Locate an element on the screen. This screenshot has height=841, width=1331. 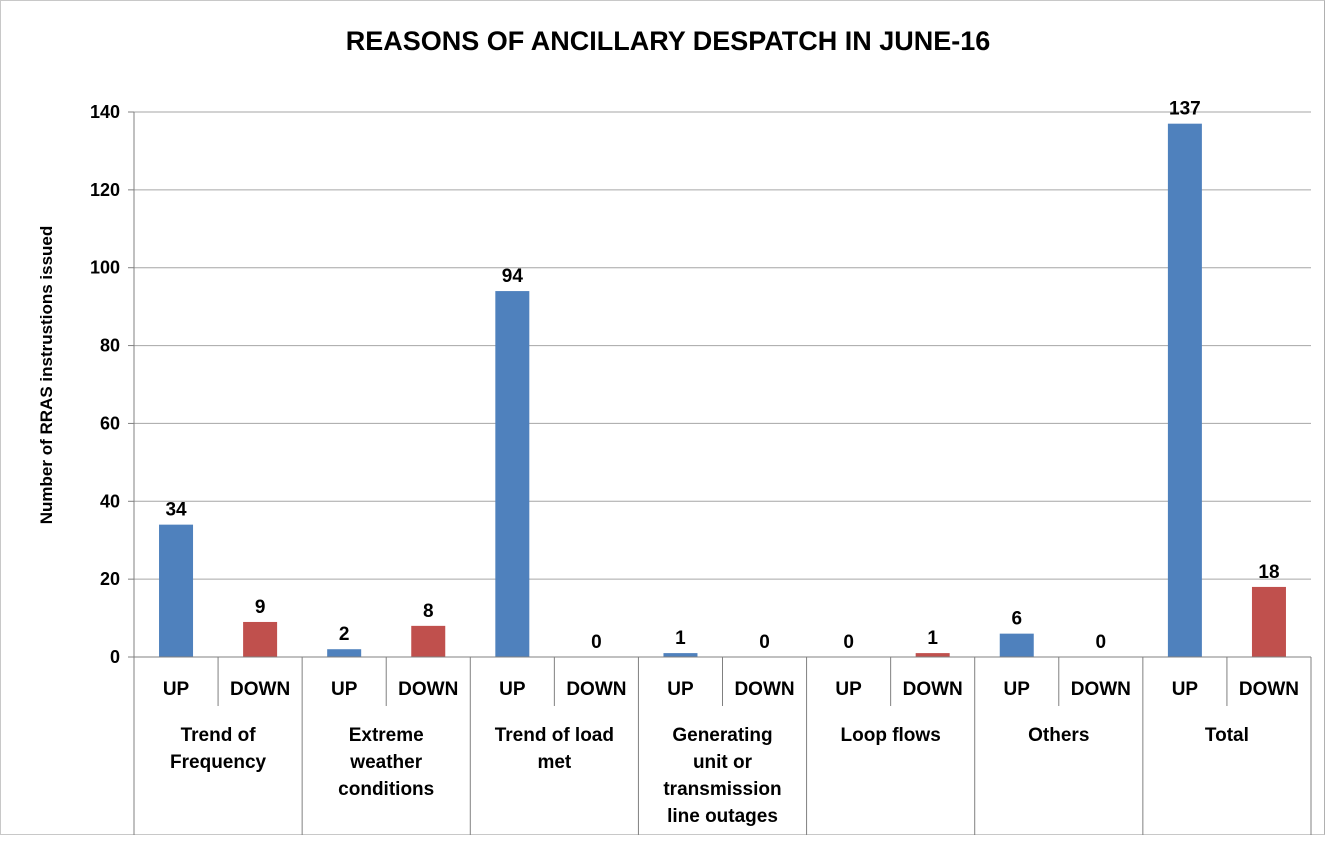
x-group-label: unit or is located at coordinates (723, 762).